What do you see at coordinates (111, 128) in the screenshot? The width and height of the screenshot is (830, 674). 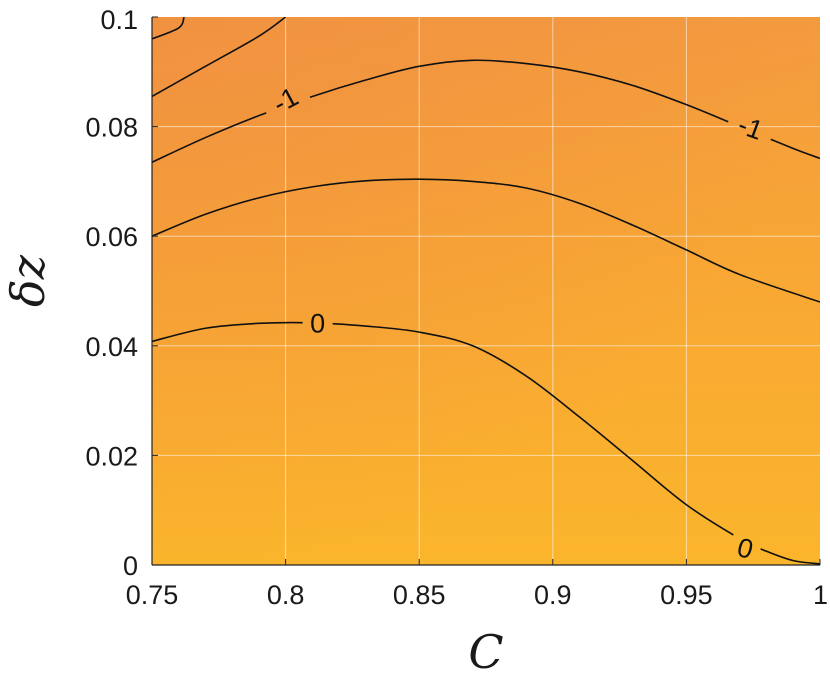 I see `y-tick-label: 0.08` at bounding box center [111, 128].